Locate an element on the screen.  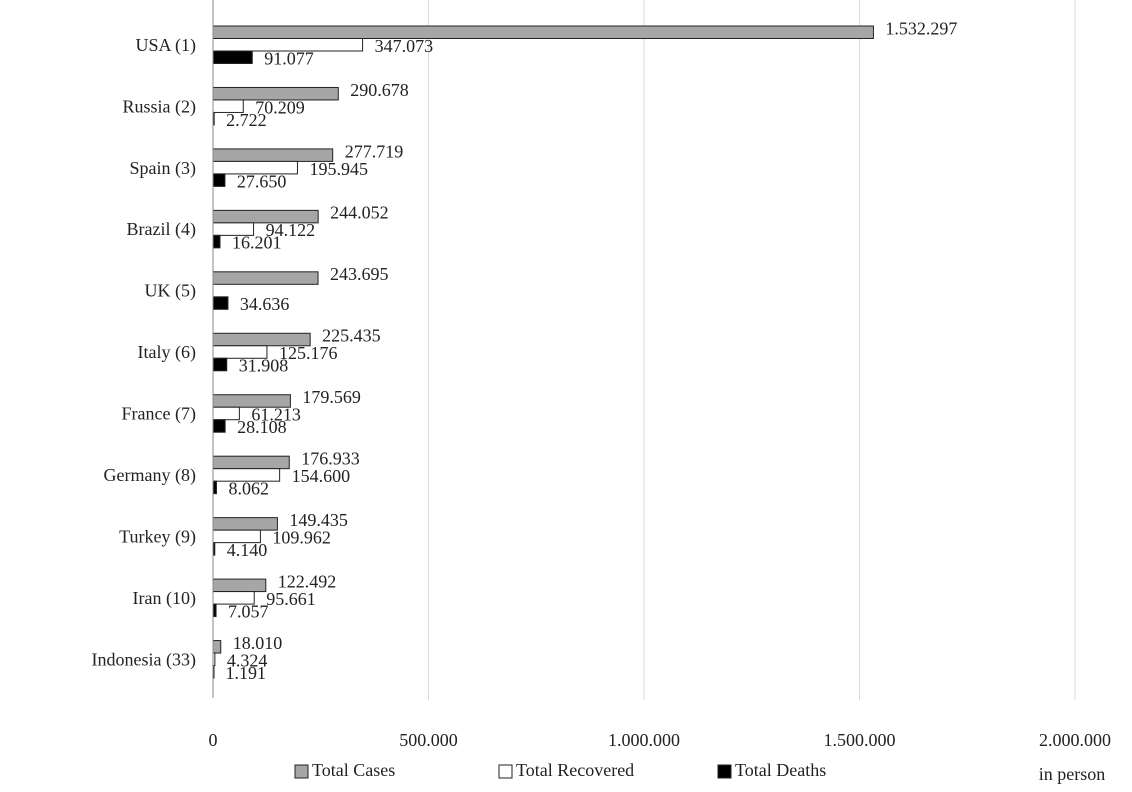
value-label: 34.636 is located at coordinates (264, 304).